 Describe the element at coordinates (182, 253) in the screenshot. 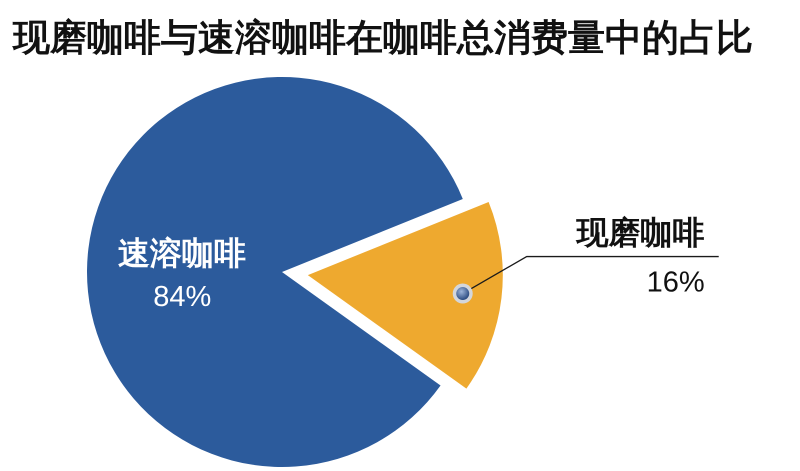

I see `slice-label: 速溶咖啡` at that location.